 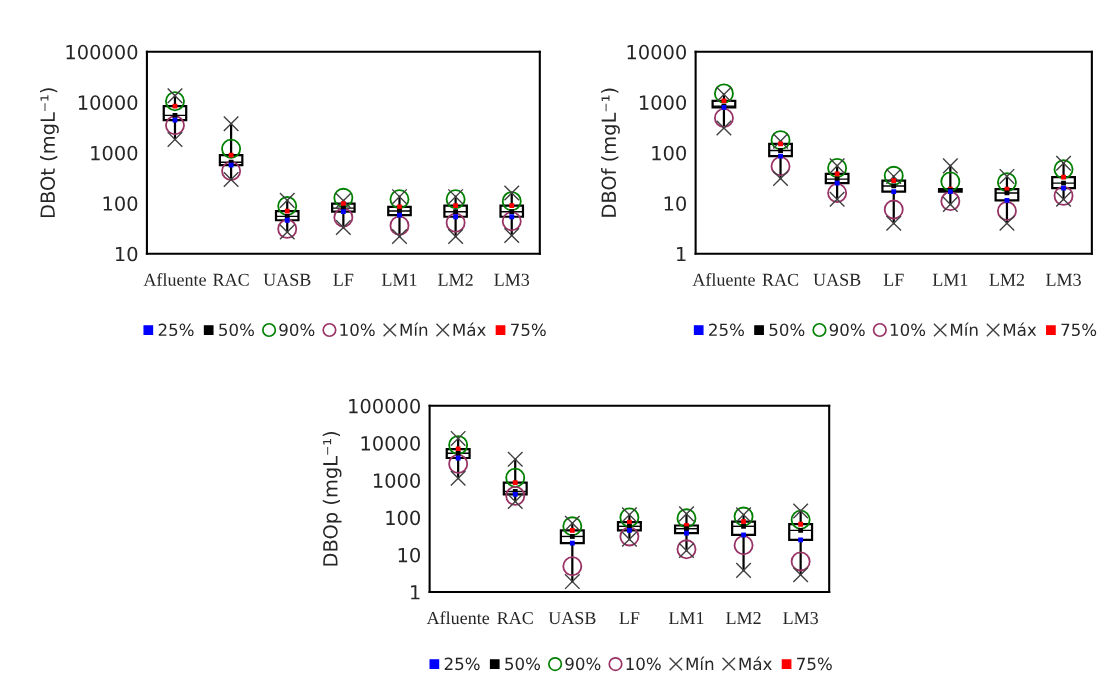 What do you see at coordinates (610, 152) in the screenshot?
I see `y-axis-title: DBOf (mgL⁻¹)` at bounding box center [610, 152].